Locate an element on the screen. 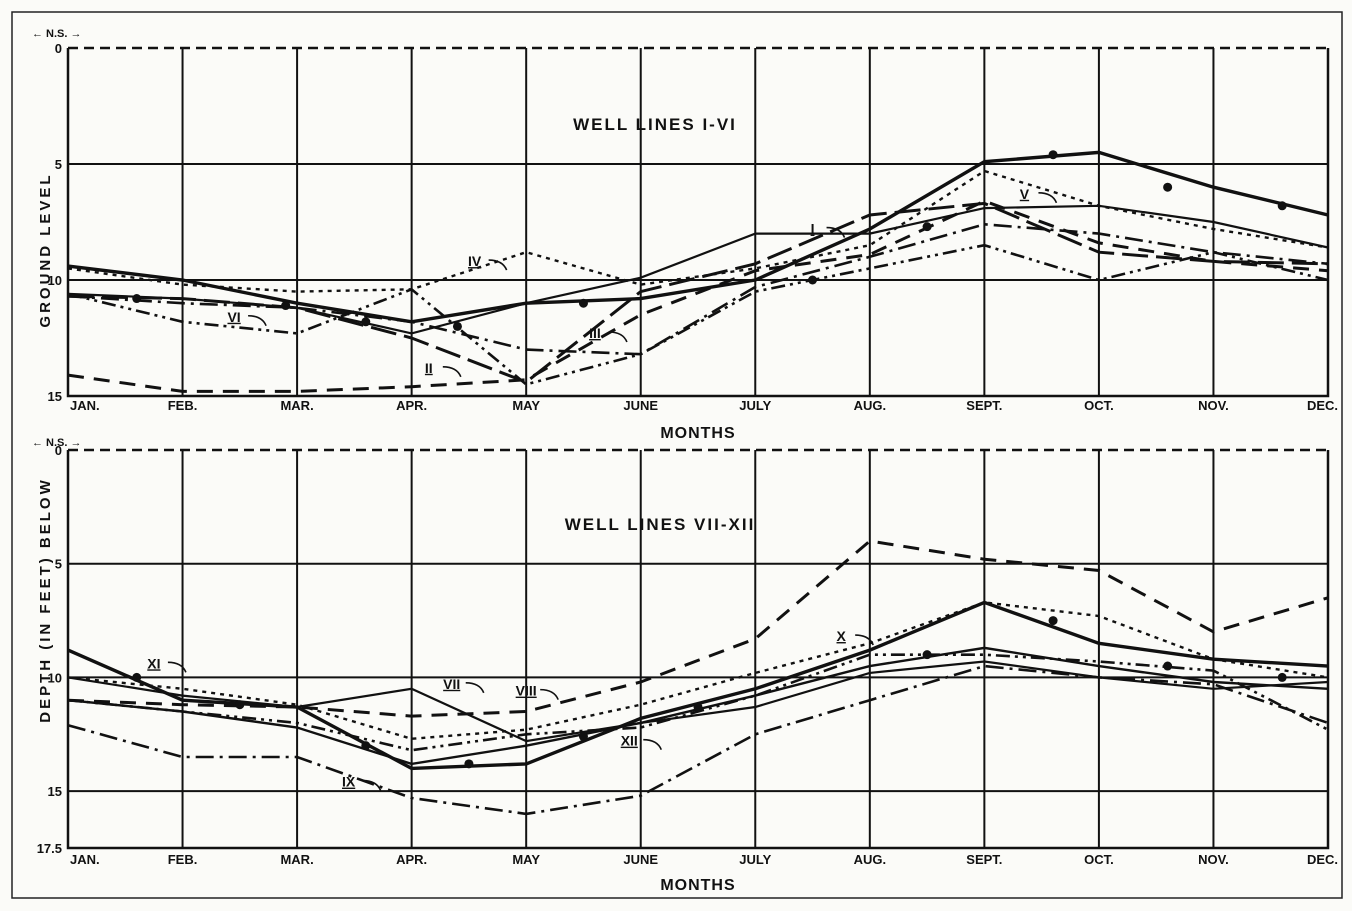 This screenshot has width=1352, height=911. series-line-iv is located at coordinates (698, 231).